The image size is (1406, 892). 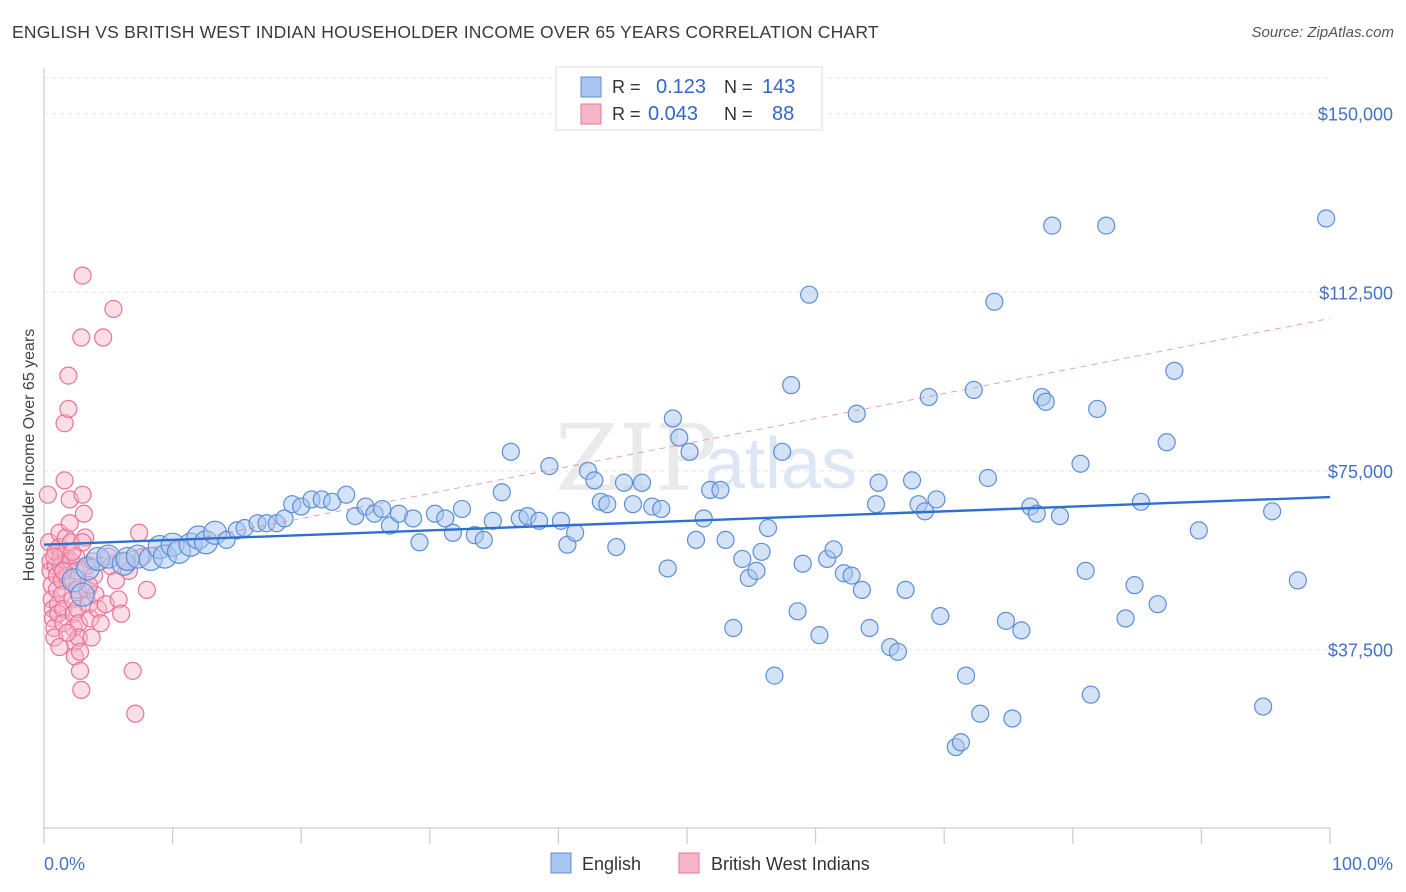 I want to click on legend-english-r-value: 0.123, so click(x=681, y=87).